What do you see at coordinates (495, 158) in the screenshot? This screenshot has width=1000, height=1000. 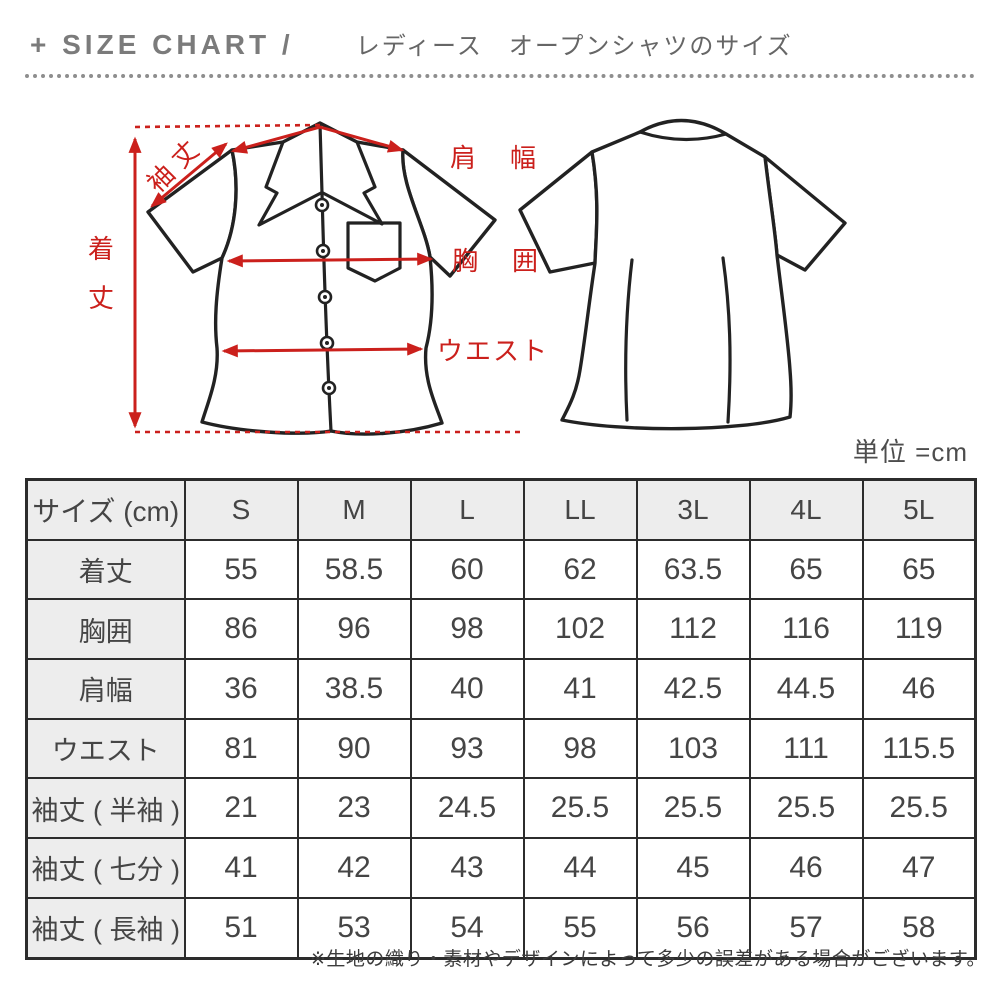 I see `shoulder-width-label: 肩 幅` at bounding box center [495, 158].